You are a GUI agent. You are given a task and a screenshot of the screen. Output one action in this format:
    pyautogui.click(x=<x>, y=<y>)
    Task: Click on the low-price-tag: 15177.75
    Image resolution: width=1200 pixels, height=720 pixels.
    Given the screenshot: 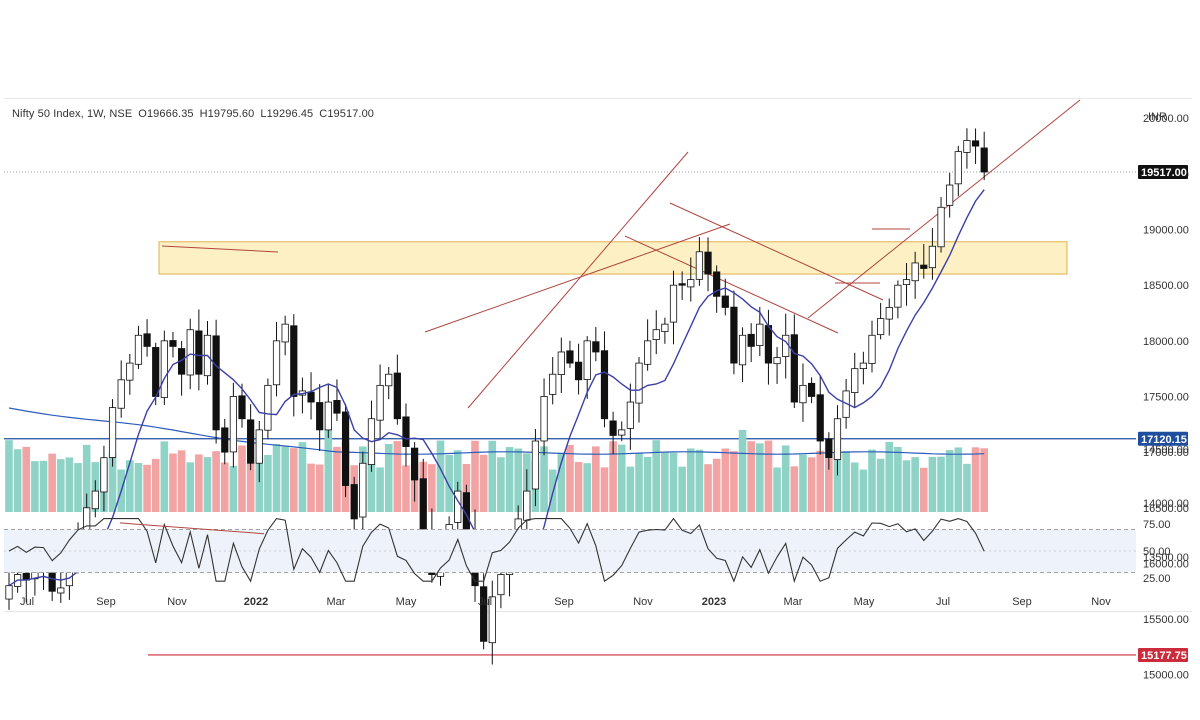 What is the action you would take?
    pyautogui.click(x=1164, y=656)
    